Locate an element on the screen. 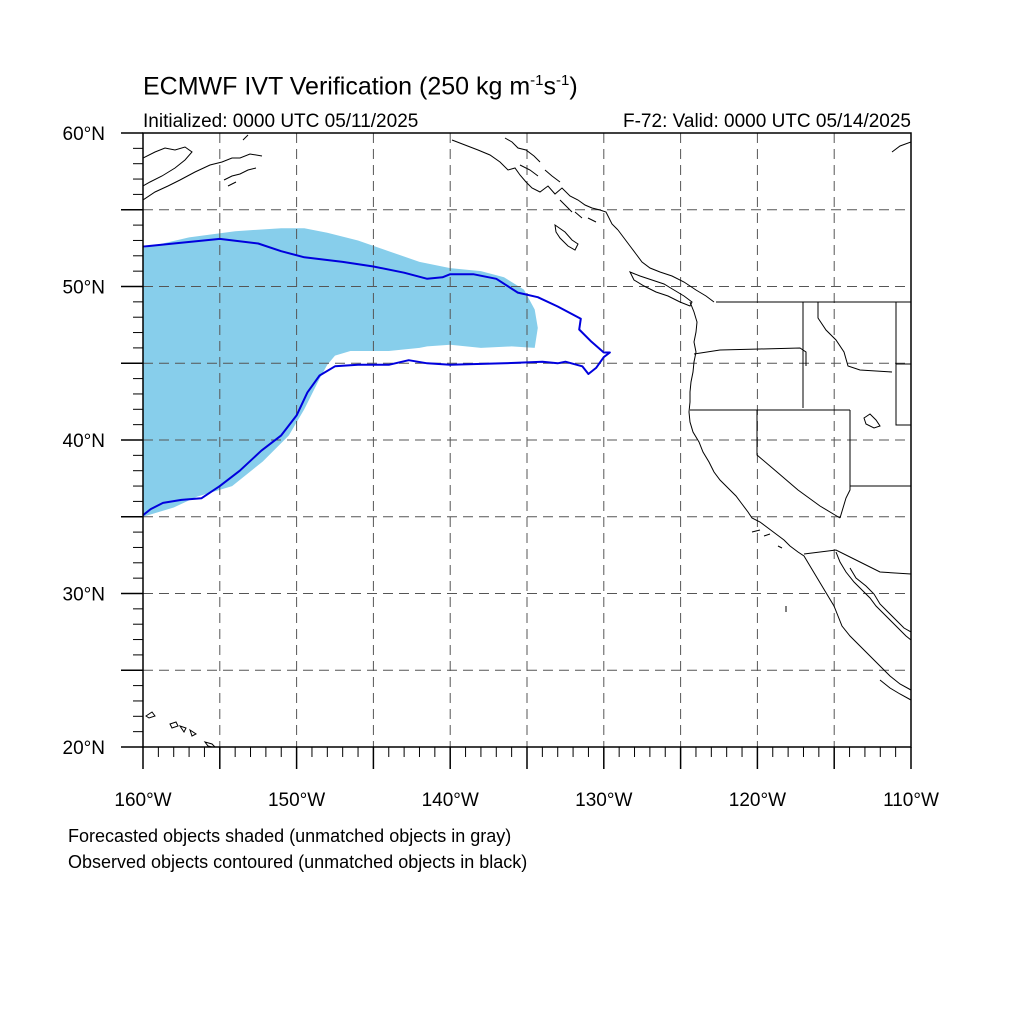 Image resolution: width=1024 pixels, height=1024 pixels. lon-label: 160°W is located at coordinates (142, 800).